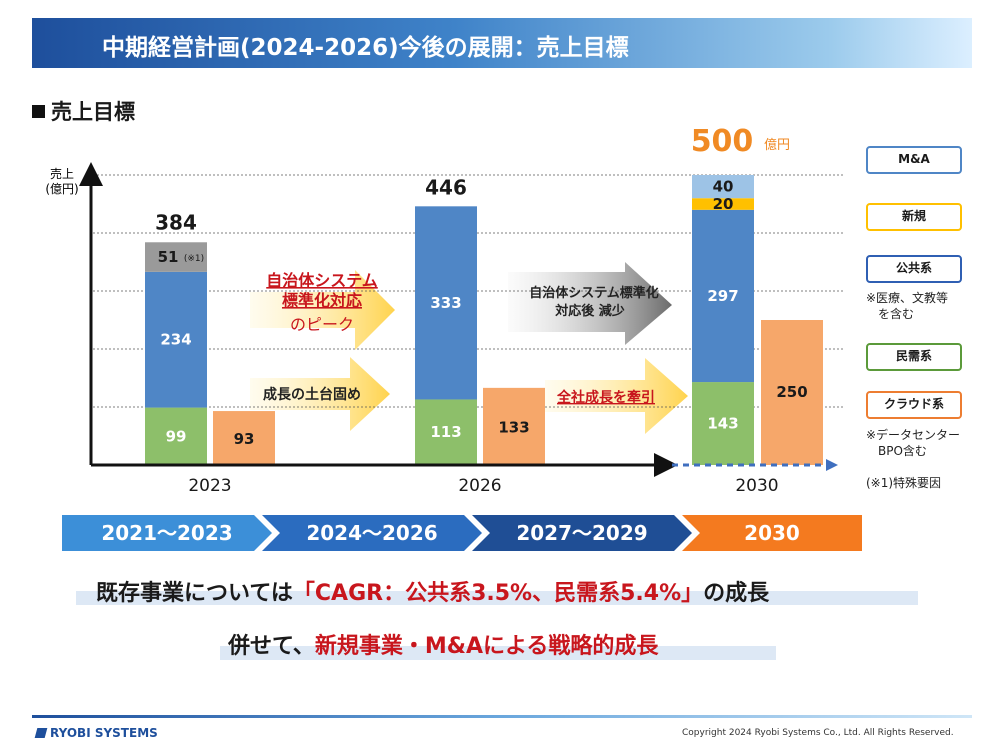  Describe the element at coordinates (914, 357) in the screenshot. I see `legend-private: 民需系` at that location.